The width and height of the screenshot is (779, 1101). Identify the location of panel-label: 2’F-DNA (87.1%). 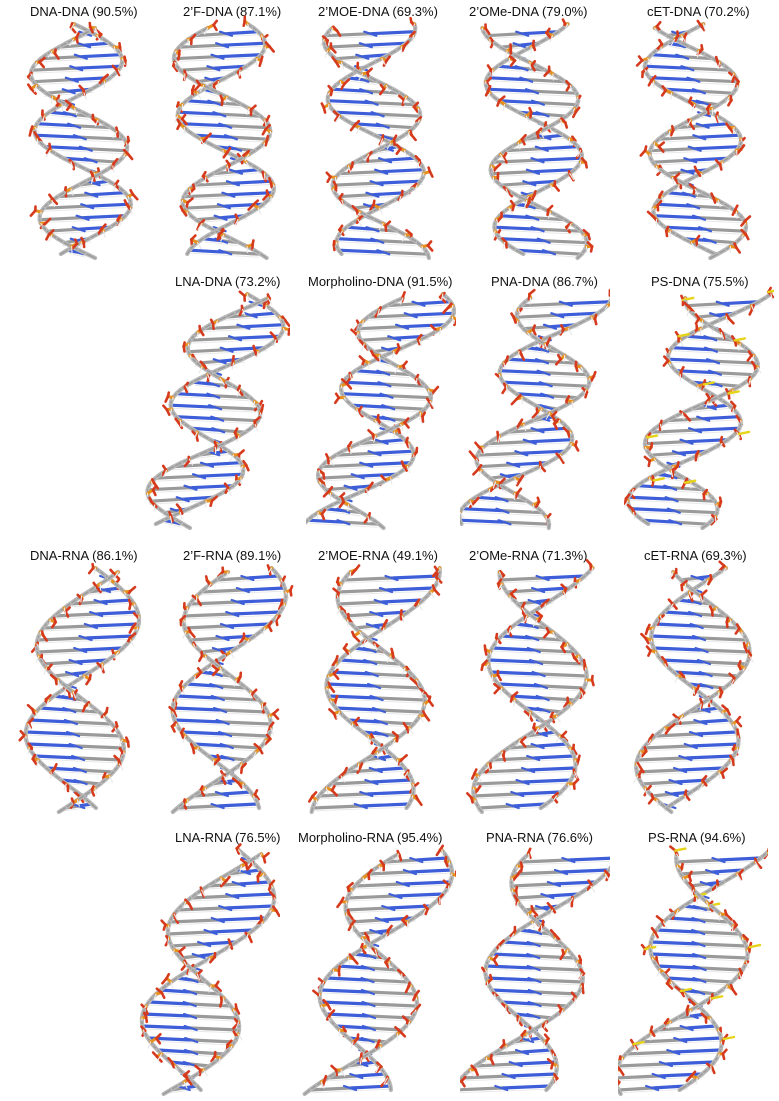
(232, 11).